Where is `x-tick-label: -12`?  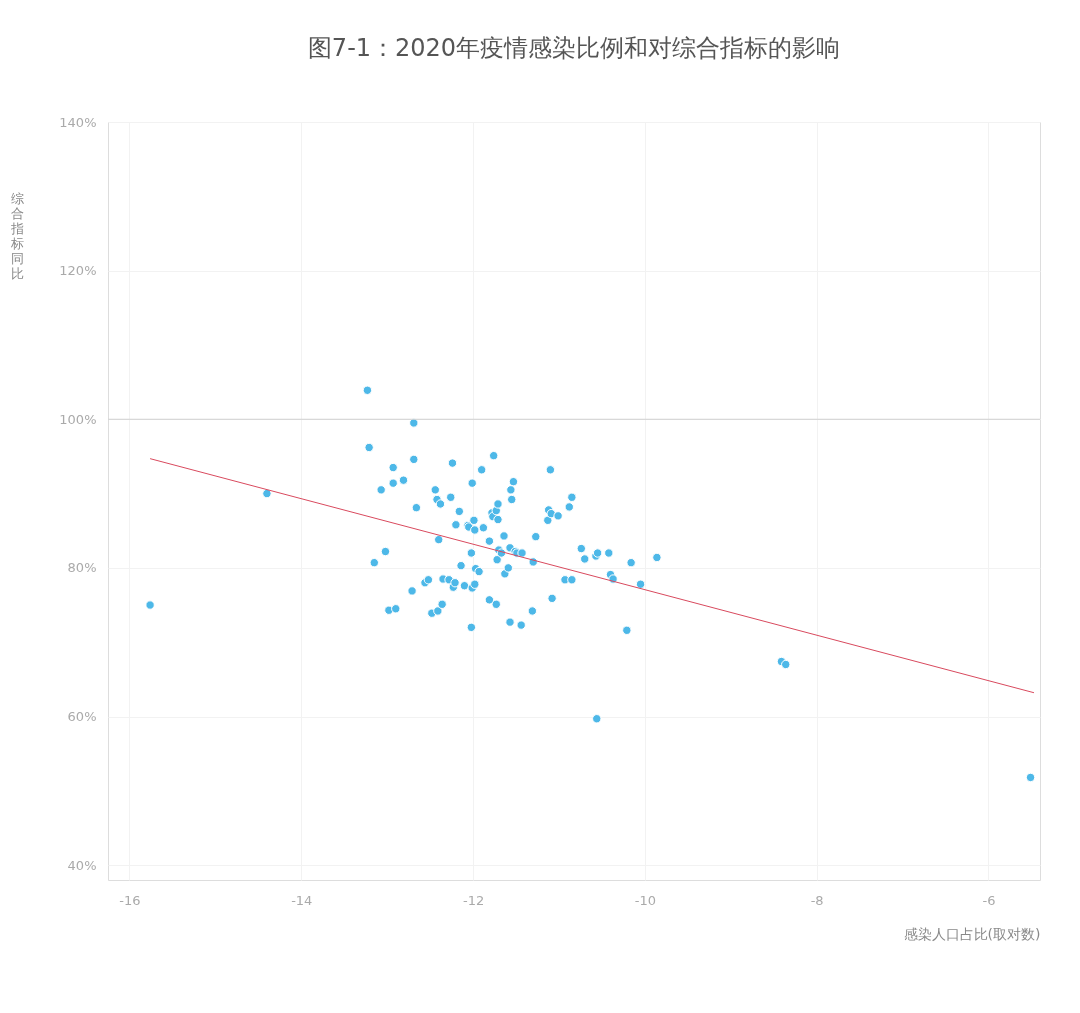 x-tick-label: -12 is located at coordinates (473, 900).